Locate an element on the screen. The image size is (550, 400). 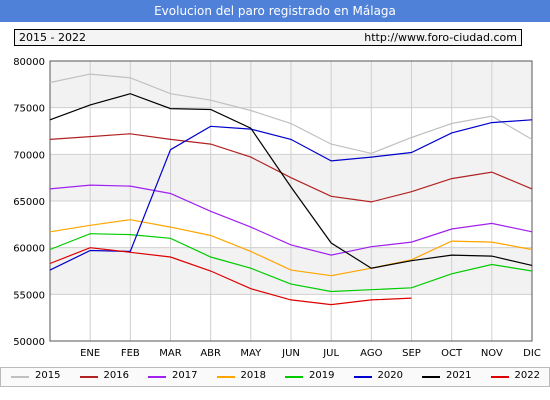
series-line-2019 is located at coordinates (291, 263).